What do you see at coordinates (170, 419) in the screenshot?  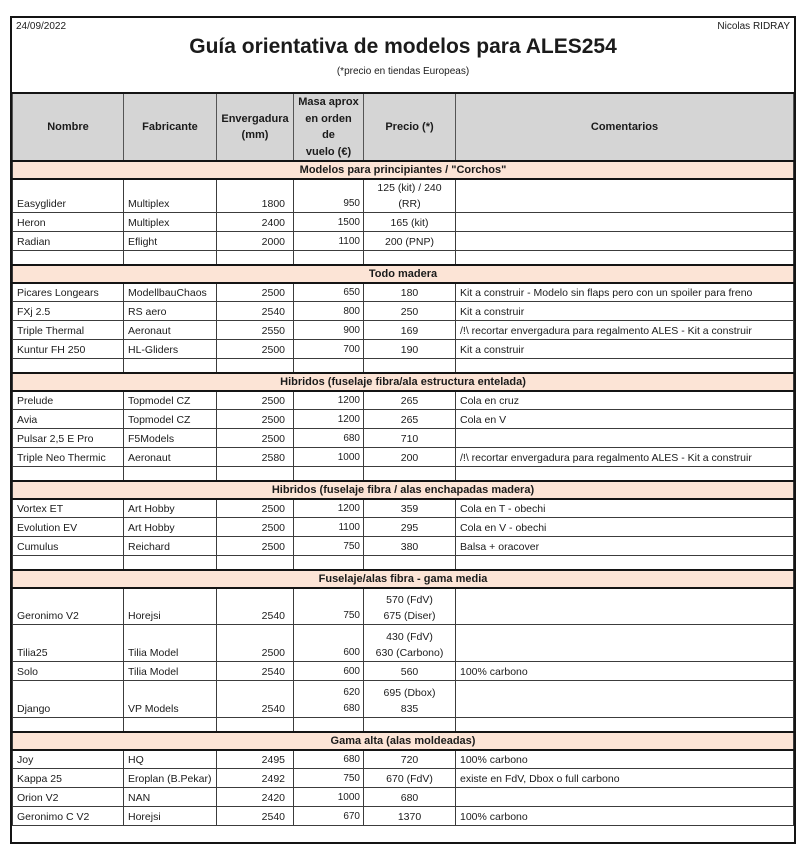 I see `cell-fabricante: Topmodel CZ` at bounding box center [170, 419].